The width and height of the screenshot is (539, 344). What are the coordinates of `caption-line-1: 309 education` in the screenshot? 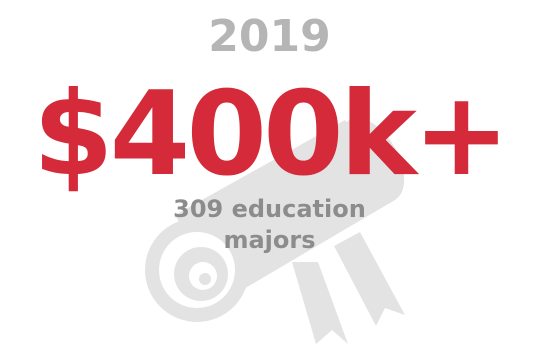 It's located at (269, 209).